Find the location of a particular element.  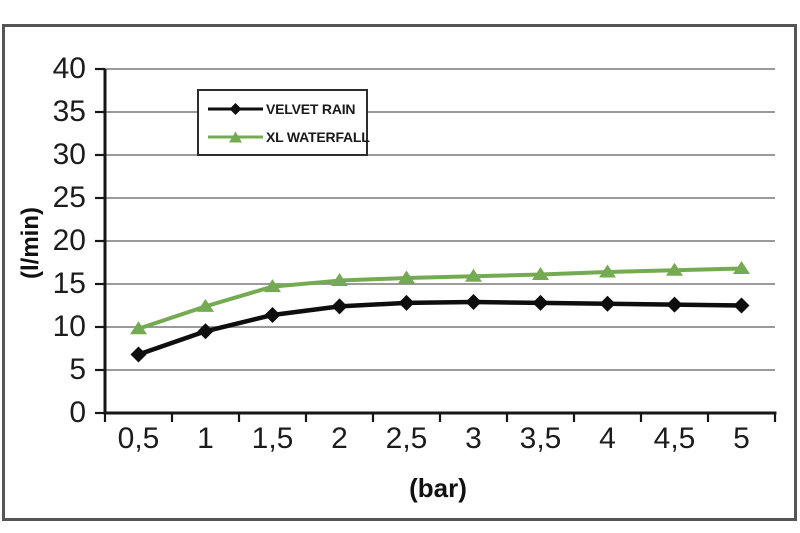

legend-item-xl-waterfall: XL WATERFALL is located at coordinates (289, 136).